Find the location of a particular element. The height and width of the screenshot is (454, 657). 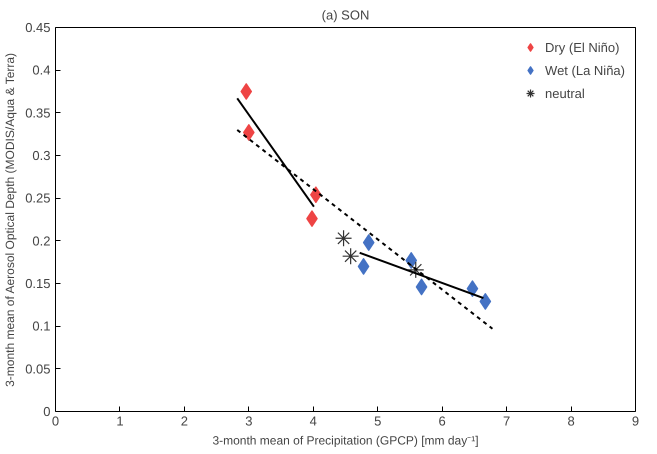

x-tick-label: 9 is located at coordinates (636, 421).